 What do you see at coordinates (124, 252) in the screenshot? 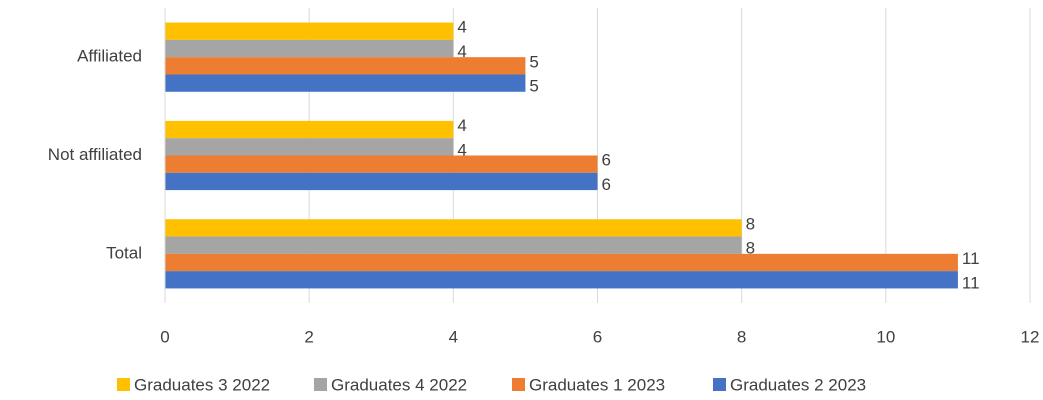
I see `y-tick-label: Total` at bounding box center [124, 252].